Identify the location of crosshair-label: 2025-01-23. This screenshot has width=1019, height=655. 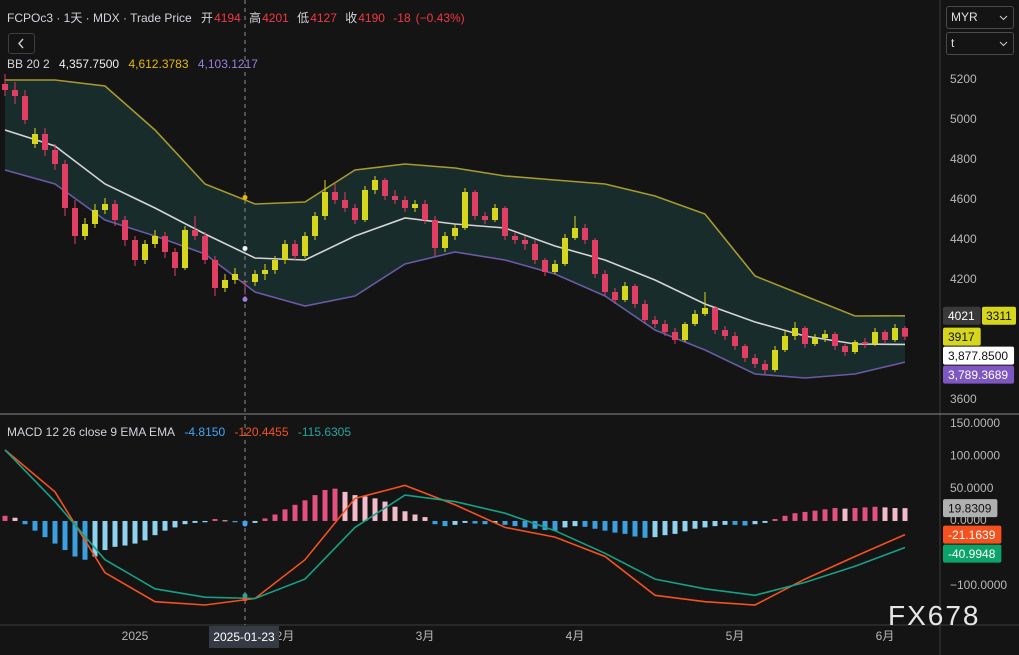
(244, 637).